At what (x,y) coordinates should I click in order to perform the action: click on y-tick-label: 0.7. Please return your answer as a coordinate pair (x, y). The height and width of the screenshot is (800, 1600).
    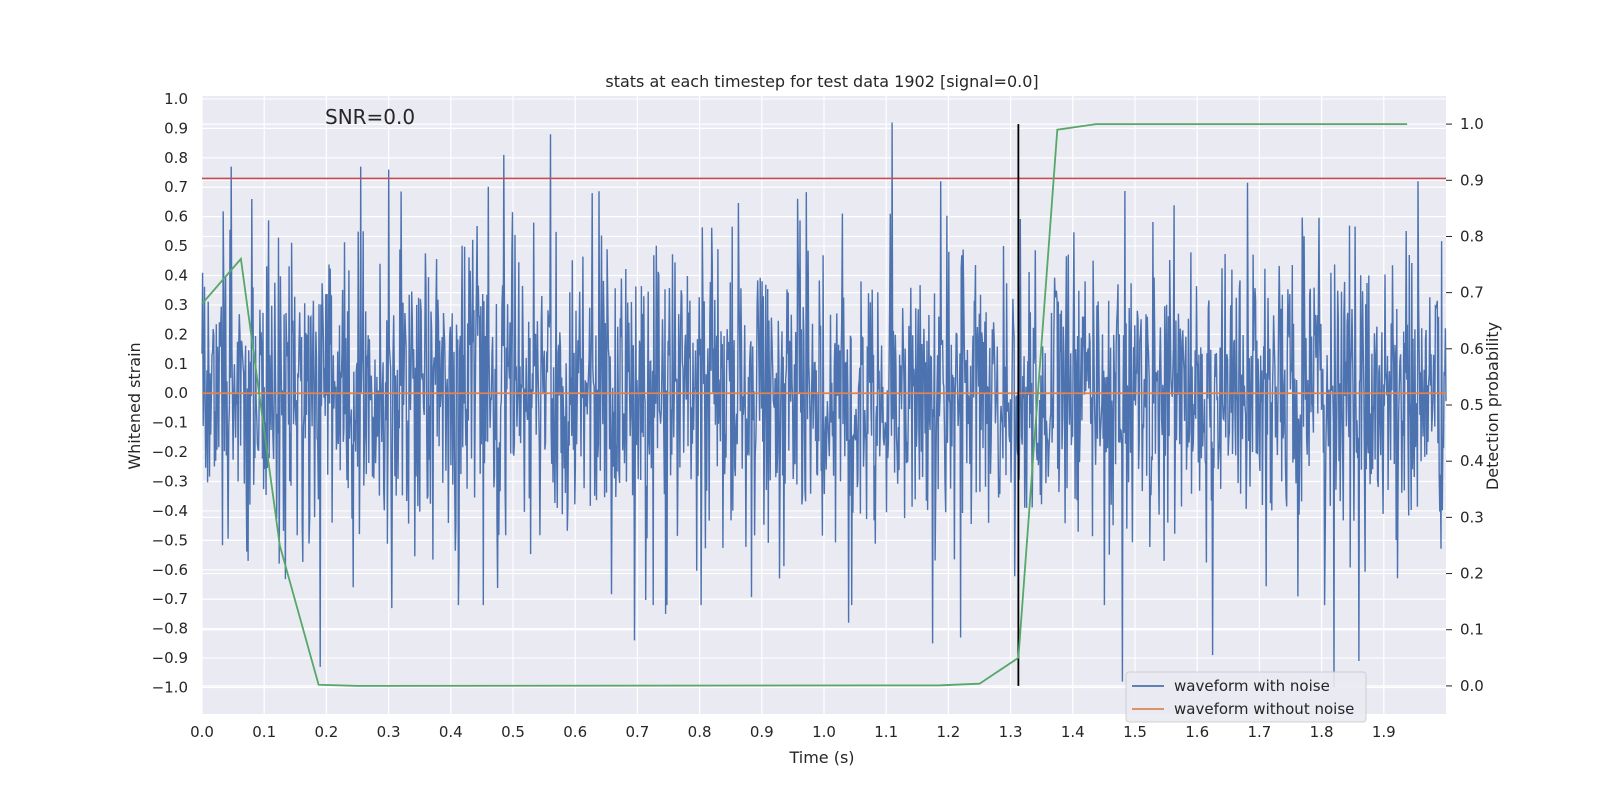
    Looking at the image, I should click on (176, 187).